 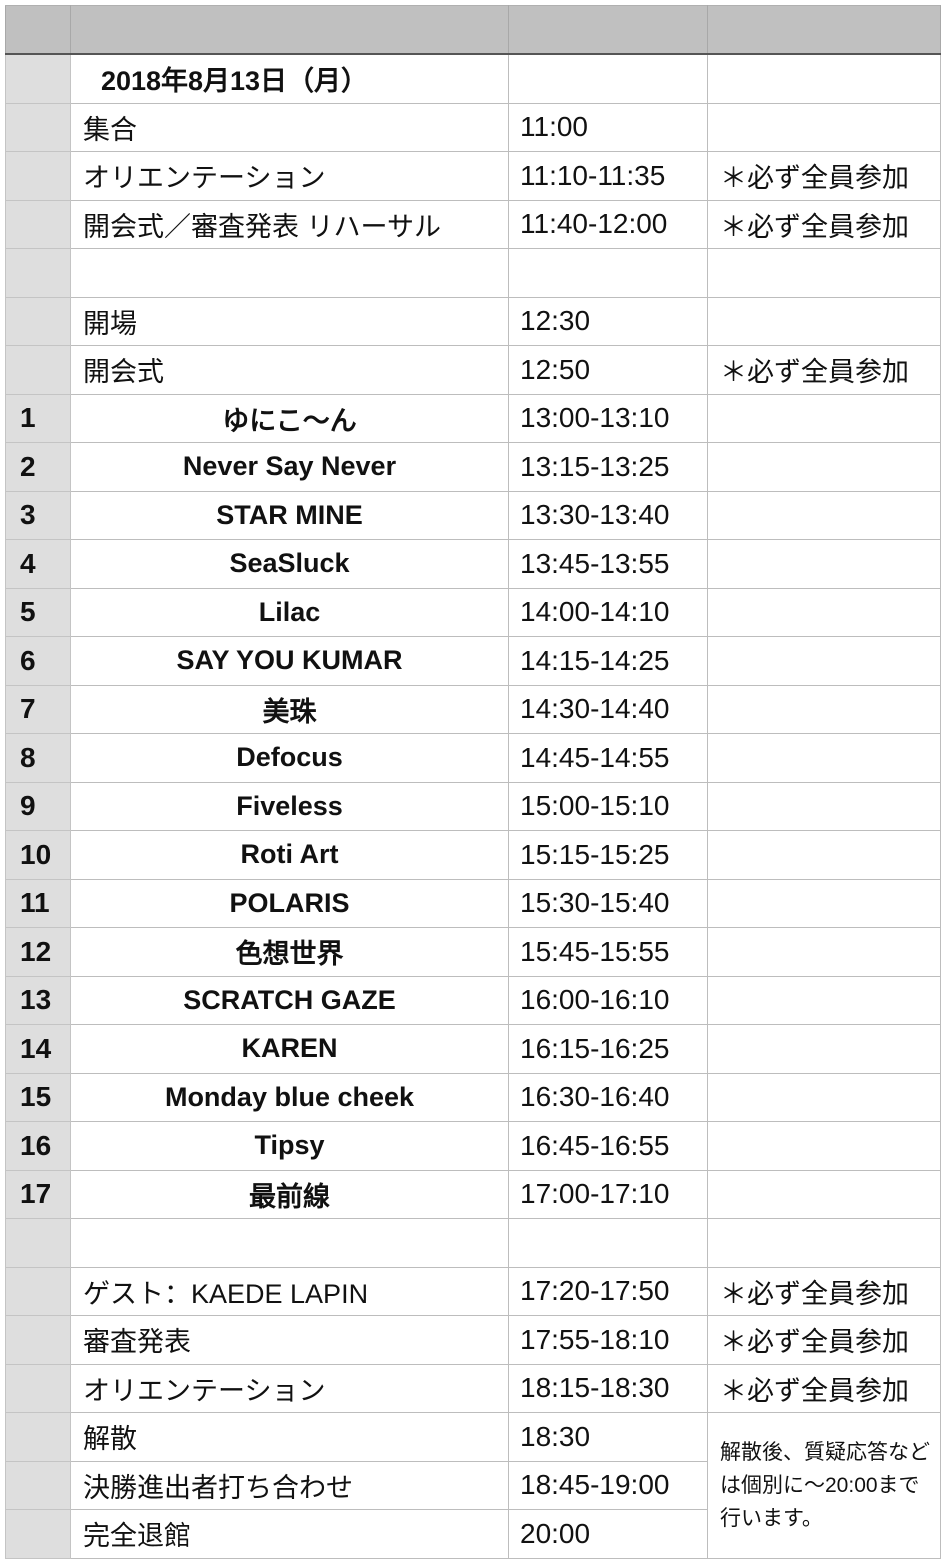 What do you see at coordinates (38, 1146) in the screenshot?
I see `row-number: 16` at bounding box center [38, 1146].